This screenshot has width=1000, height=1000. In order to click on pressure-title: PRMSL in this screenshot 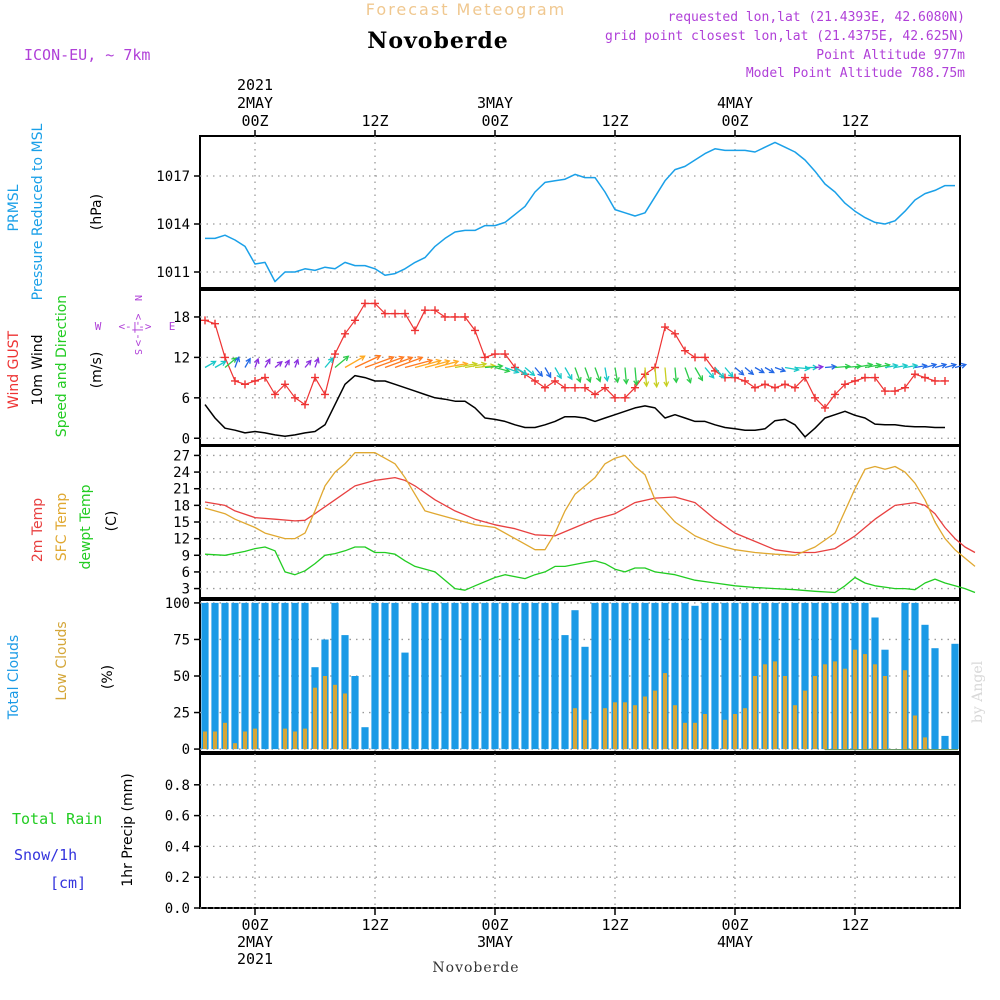, I will do `click(14, 207)`.